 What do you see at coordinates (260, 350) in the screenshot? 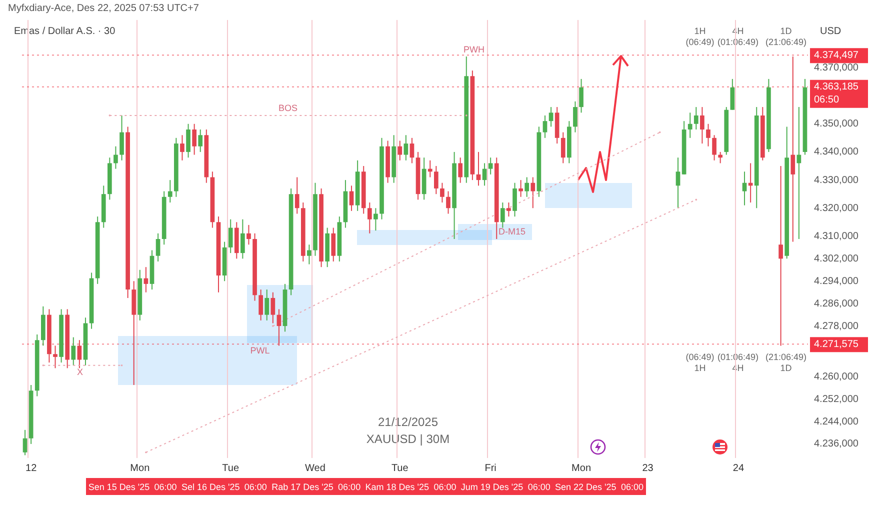
I see `annotation: PWL` at bounding box center [260, 350].